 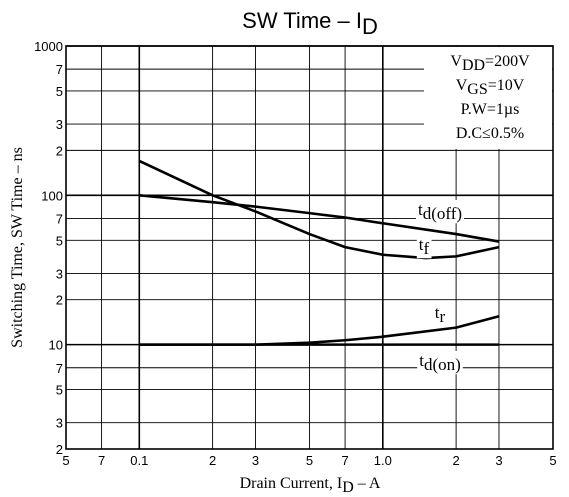 I want to click on condition-part: =10V, so click(x=506, y=85).